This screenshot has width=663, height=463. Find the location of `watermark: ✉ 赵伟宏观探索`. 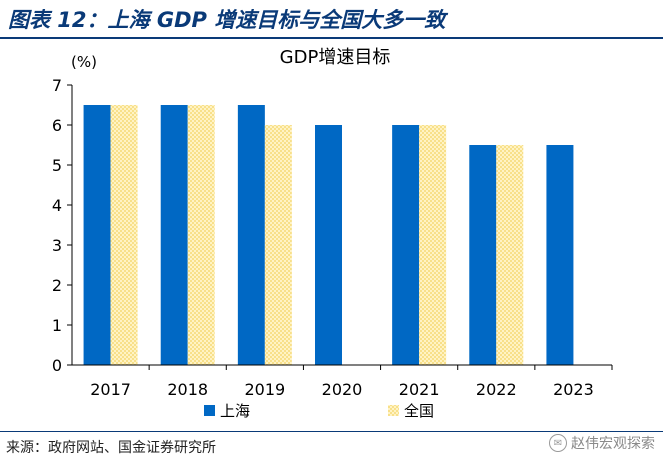

watermark: ✉ 赵伟宏观探索 is located at coordinates (602, 443).